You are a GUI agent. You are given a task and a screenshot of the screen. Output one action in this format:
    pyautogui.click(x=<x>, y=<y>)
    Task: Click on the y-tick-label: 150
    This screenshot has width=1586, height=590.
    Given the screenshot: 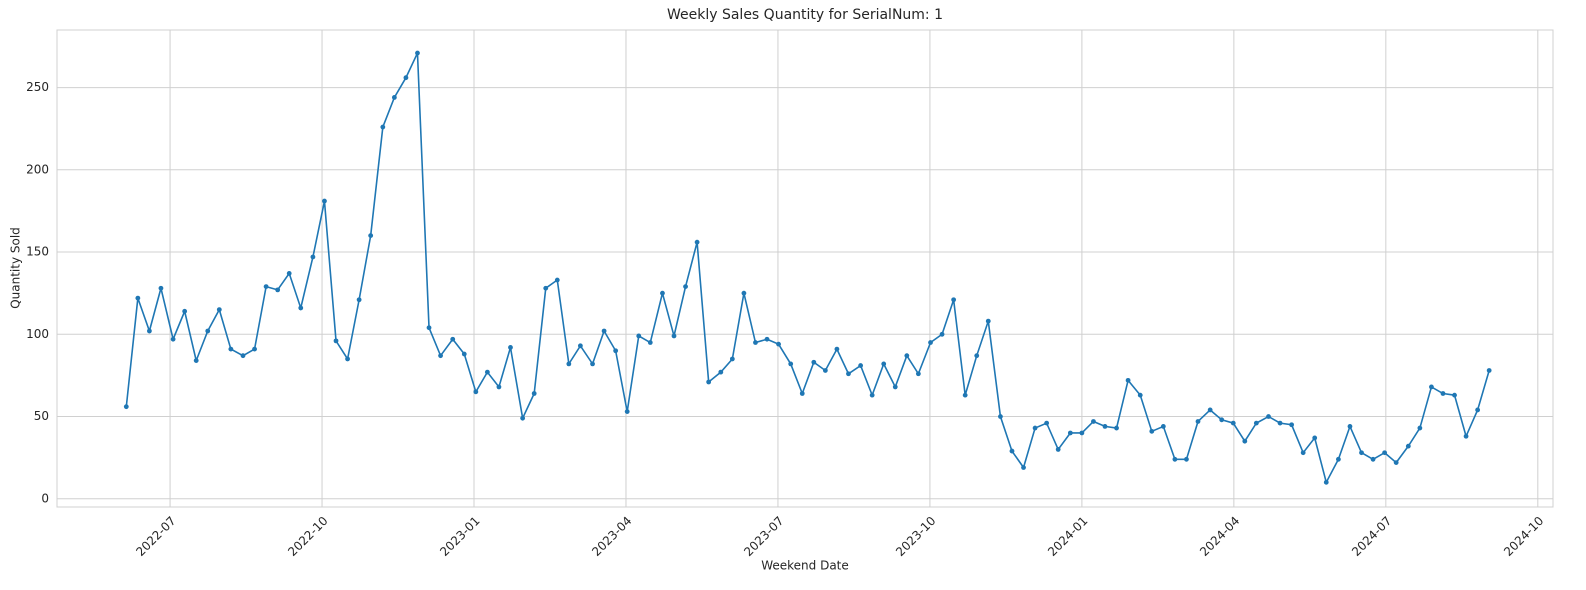 What is the action you would take?
    pyautogui.click(x=37, y=252)
    